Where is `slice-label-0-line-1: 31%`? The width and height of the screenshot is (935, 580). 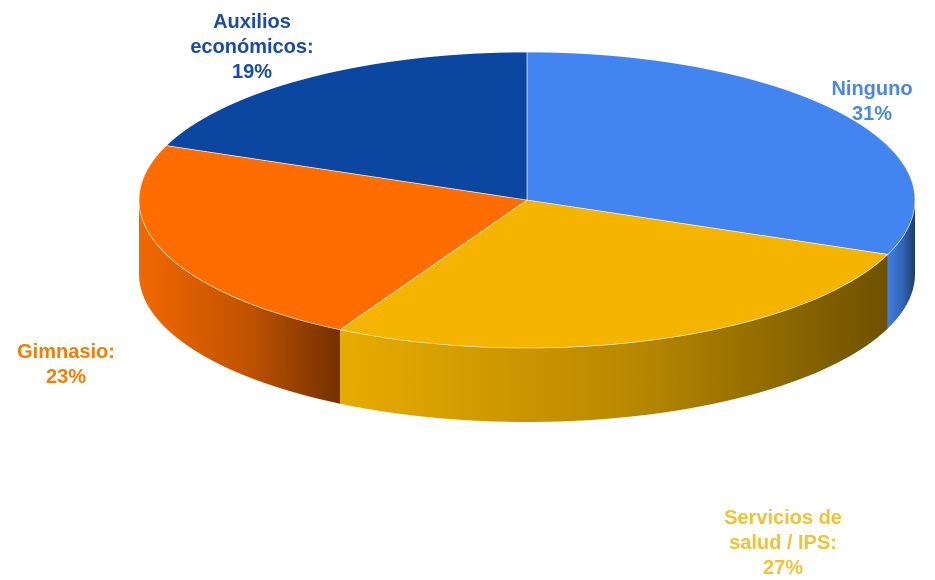 slice-label-0-line-1: 31% is located at coordinates (872, 114).